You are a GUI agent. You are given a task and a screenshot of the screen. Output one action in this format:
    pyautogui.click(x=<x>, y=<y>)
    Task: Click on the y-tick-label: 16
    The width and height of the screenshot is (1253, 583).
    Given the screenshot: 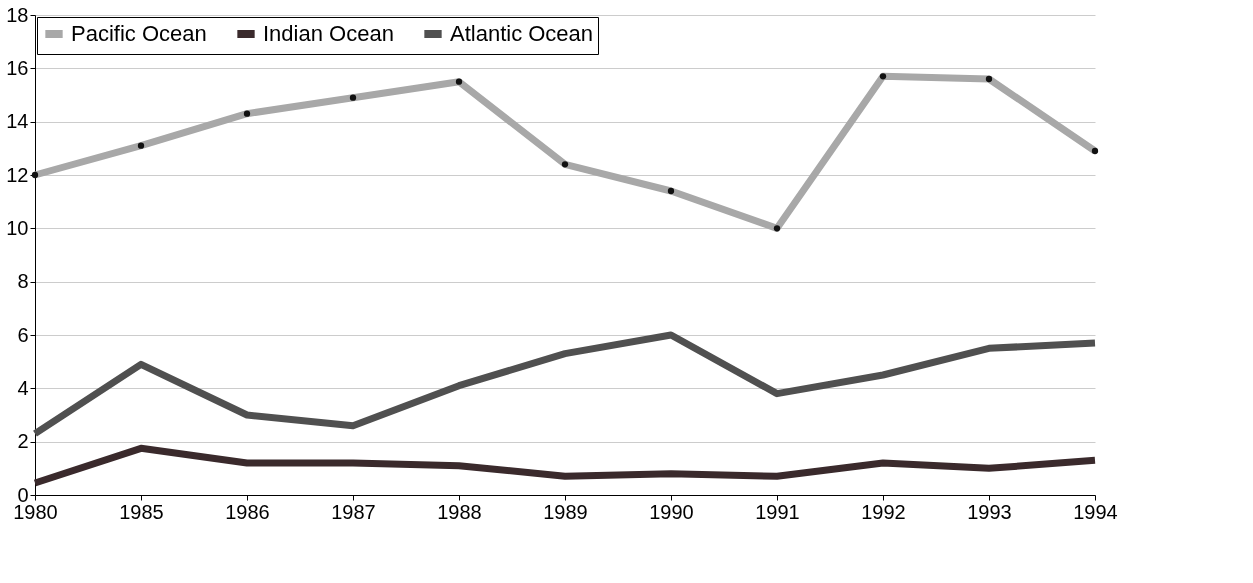 What is the action you would take?
    pyautogui.click(x=17, y=67)
    